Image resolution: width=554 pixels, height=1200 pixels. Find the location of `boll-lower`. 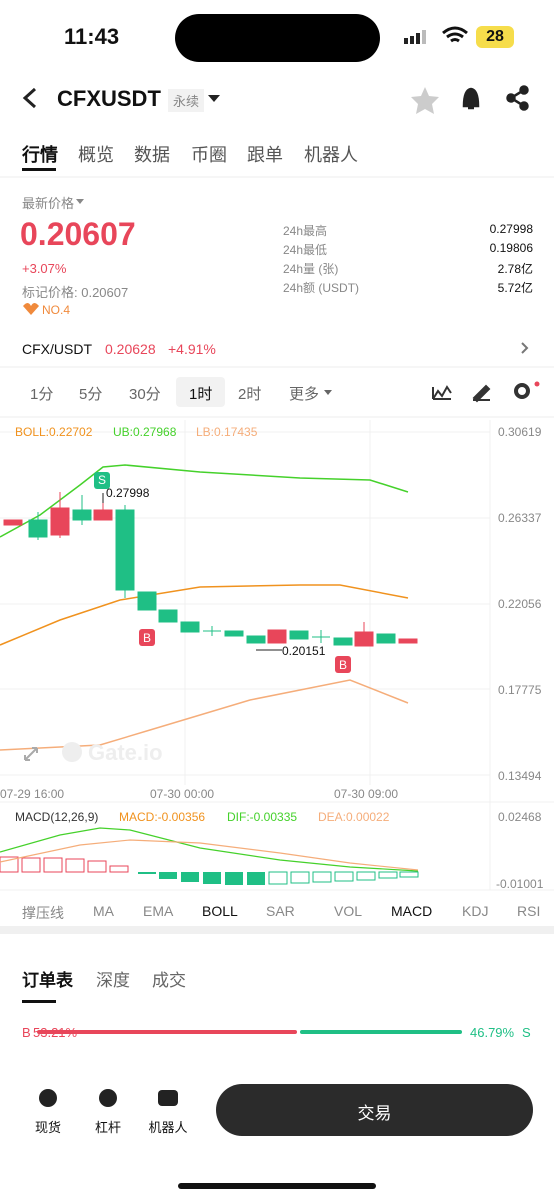

boll-lower is located at coordinates (204, 715).